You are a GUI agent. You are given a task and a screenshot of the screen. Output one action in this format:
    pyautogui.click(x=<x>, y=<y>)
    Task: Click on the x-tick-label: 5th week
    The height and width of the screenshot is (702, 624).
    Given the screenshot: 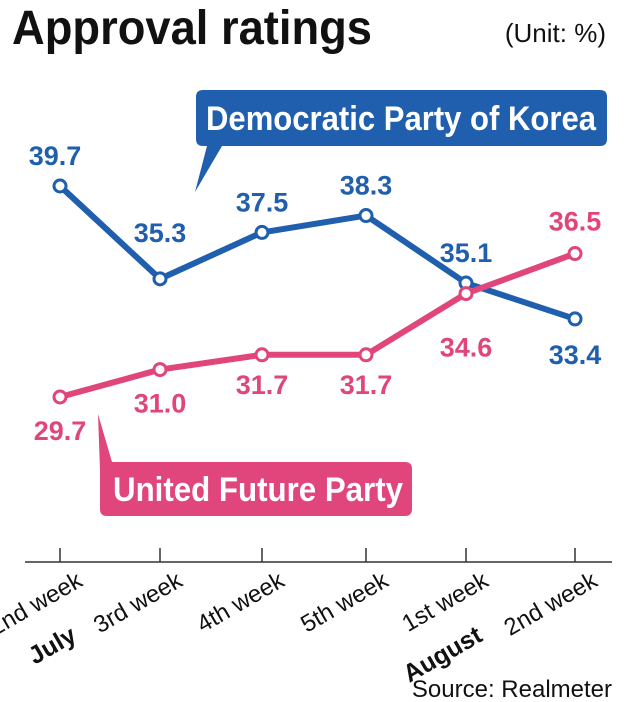 What is the action you would take?
    pyautogui.click(x=345, y=602)
    